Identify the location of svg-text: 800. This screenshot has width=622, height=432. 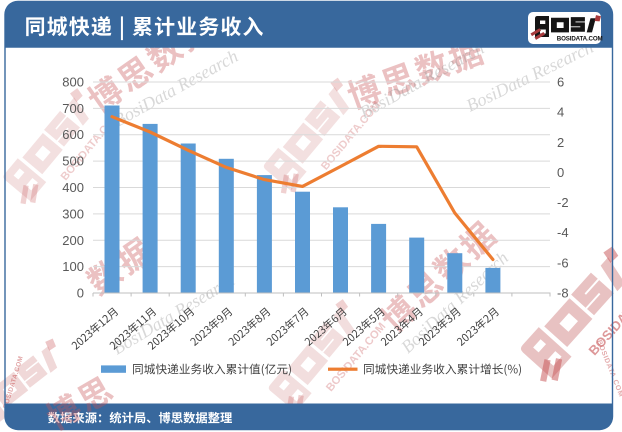
(73, 82).